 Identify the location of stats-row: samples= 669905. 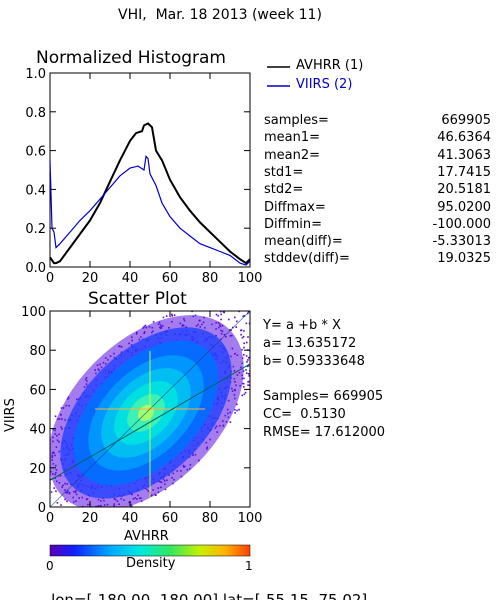
(377, 121).